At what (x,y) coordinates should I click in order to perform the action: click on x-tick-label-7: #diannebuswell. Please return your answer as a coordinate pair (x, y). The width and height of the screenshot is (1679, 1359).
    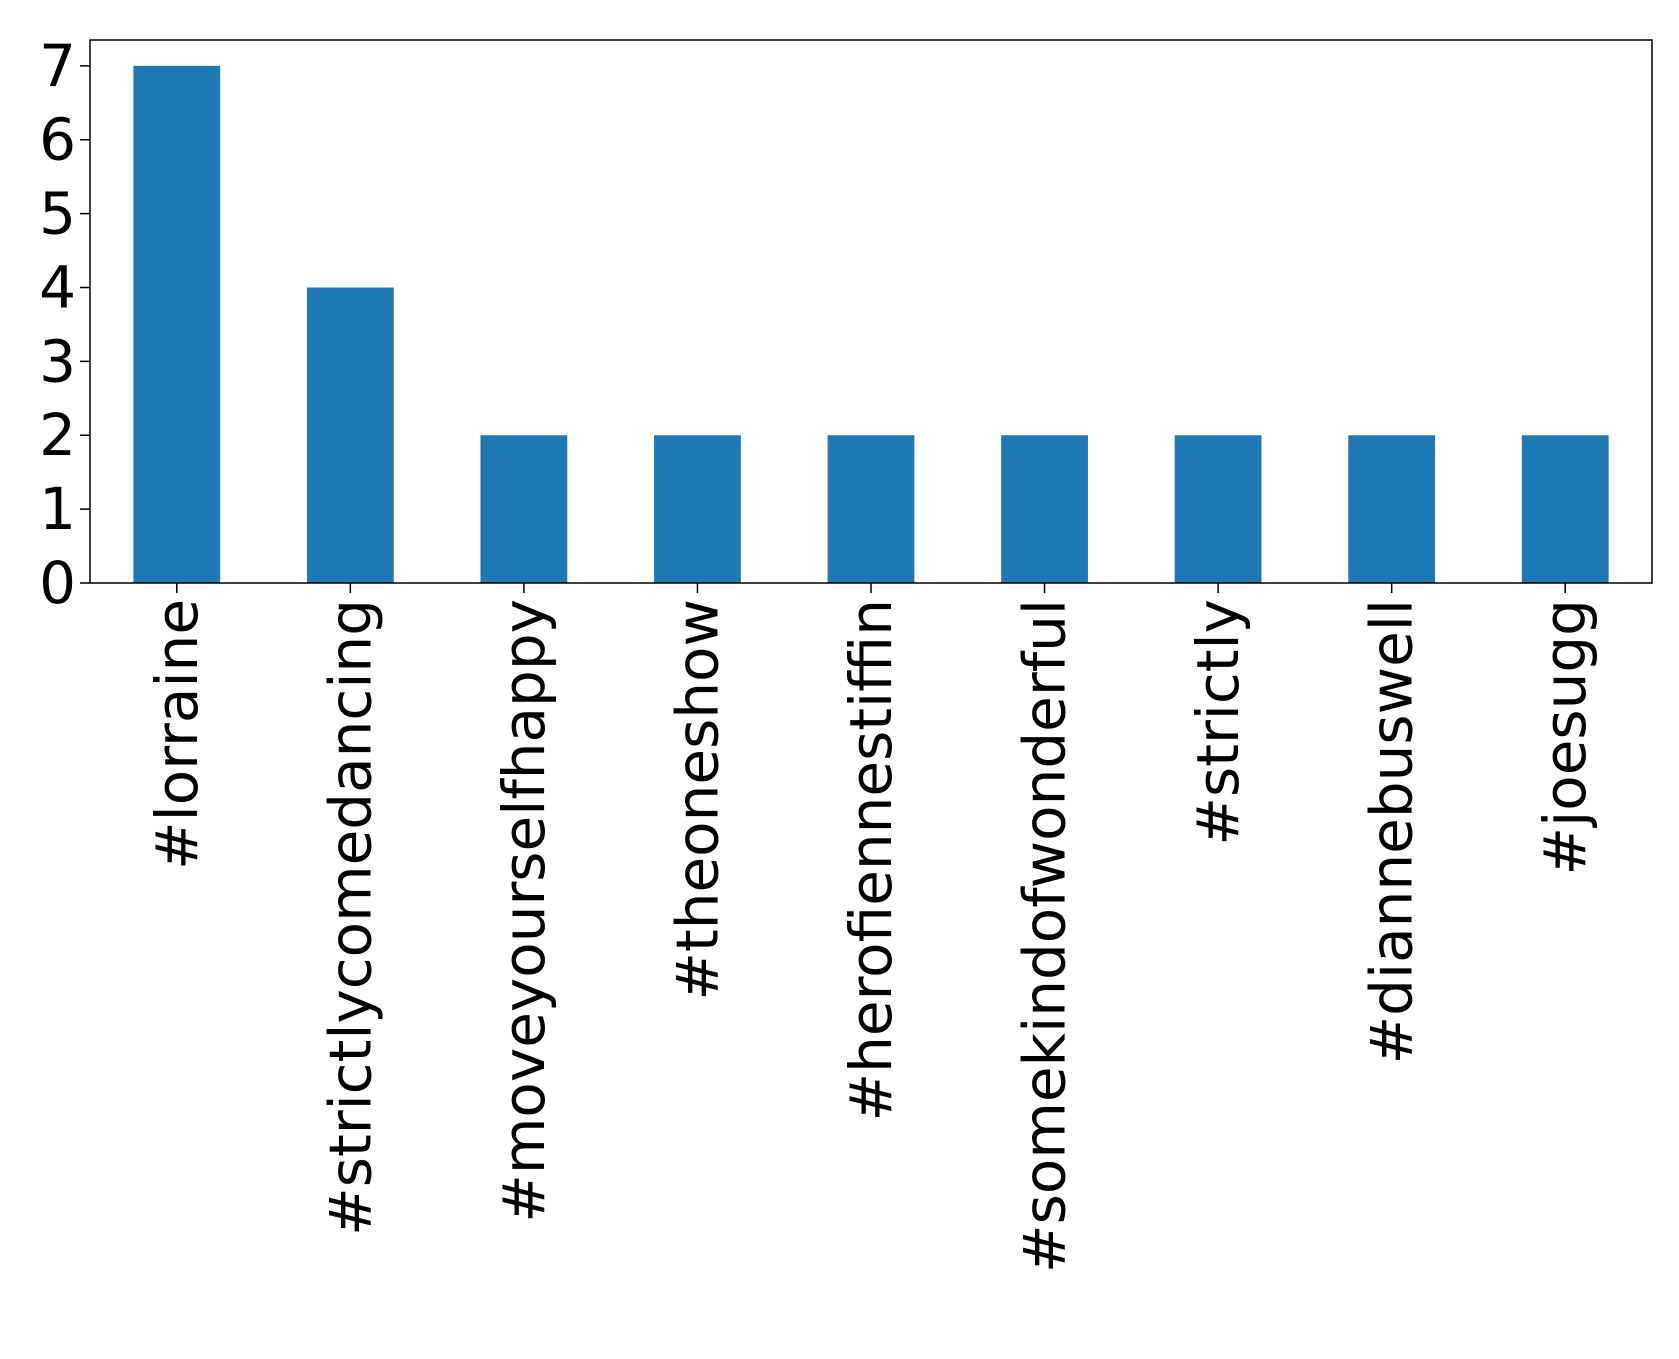
    Looking at the image, I should click on (1392, 831).